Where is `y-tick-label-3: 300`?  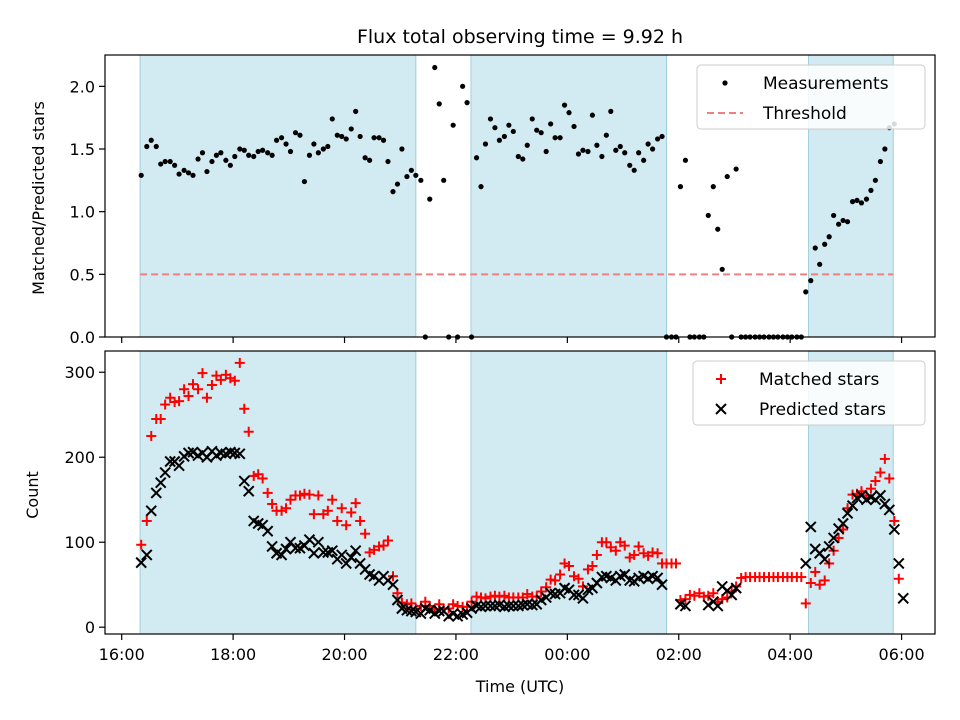 y-tick-label-3: 300 is located at coordinates (79, 372).